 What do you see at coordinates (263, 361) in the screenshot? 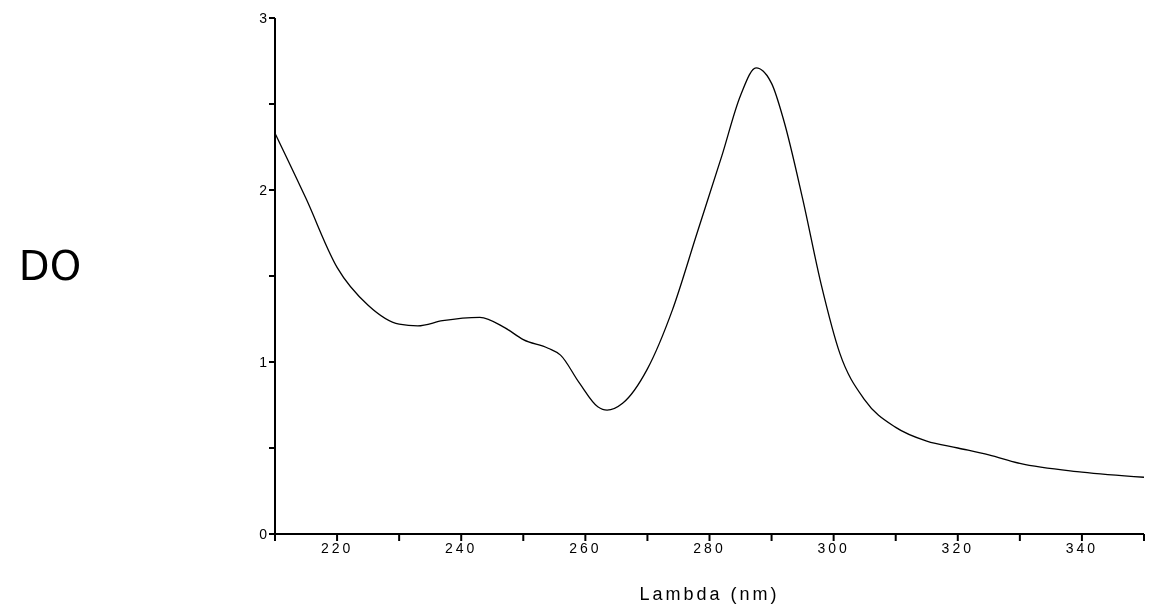
I see `y-tick-label: 1` at bounding box center [263, 361].